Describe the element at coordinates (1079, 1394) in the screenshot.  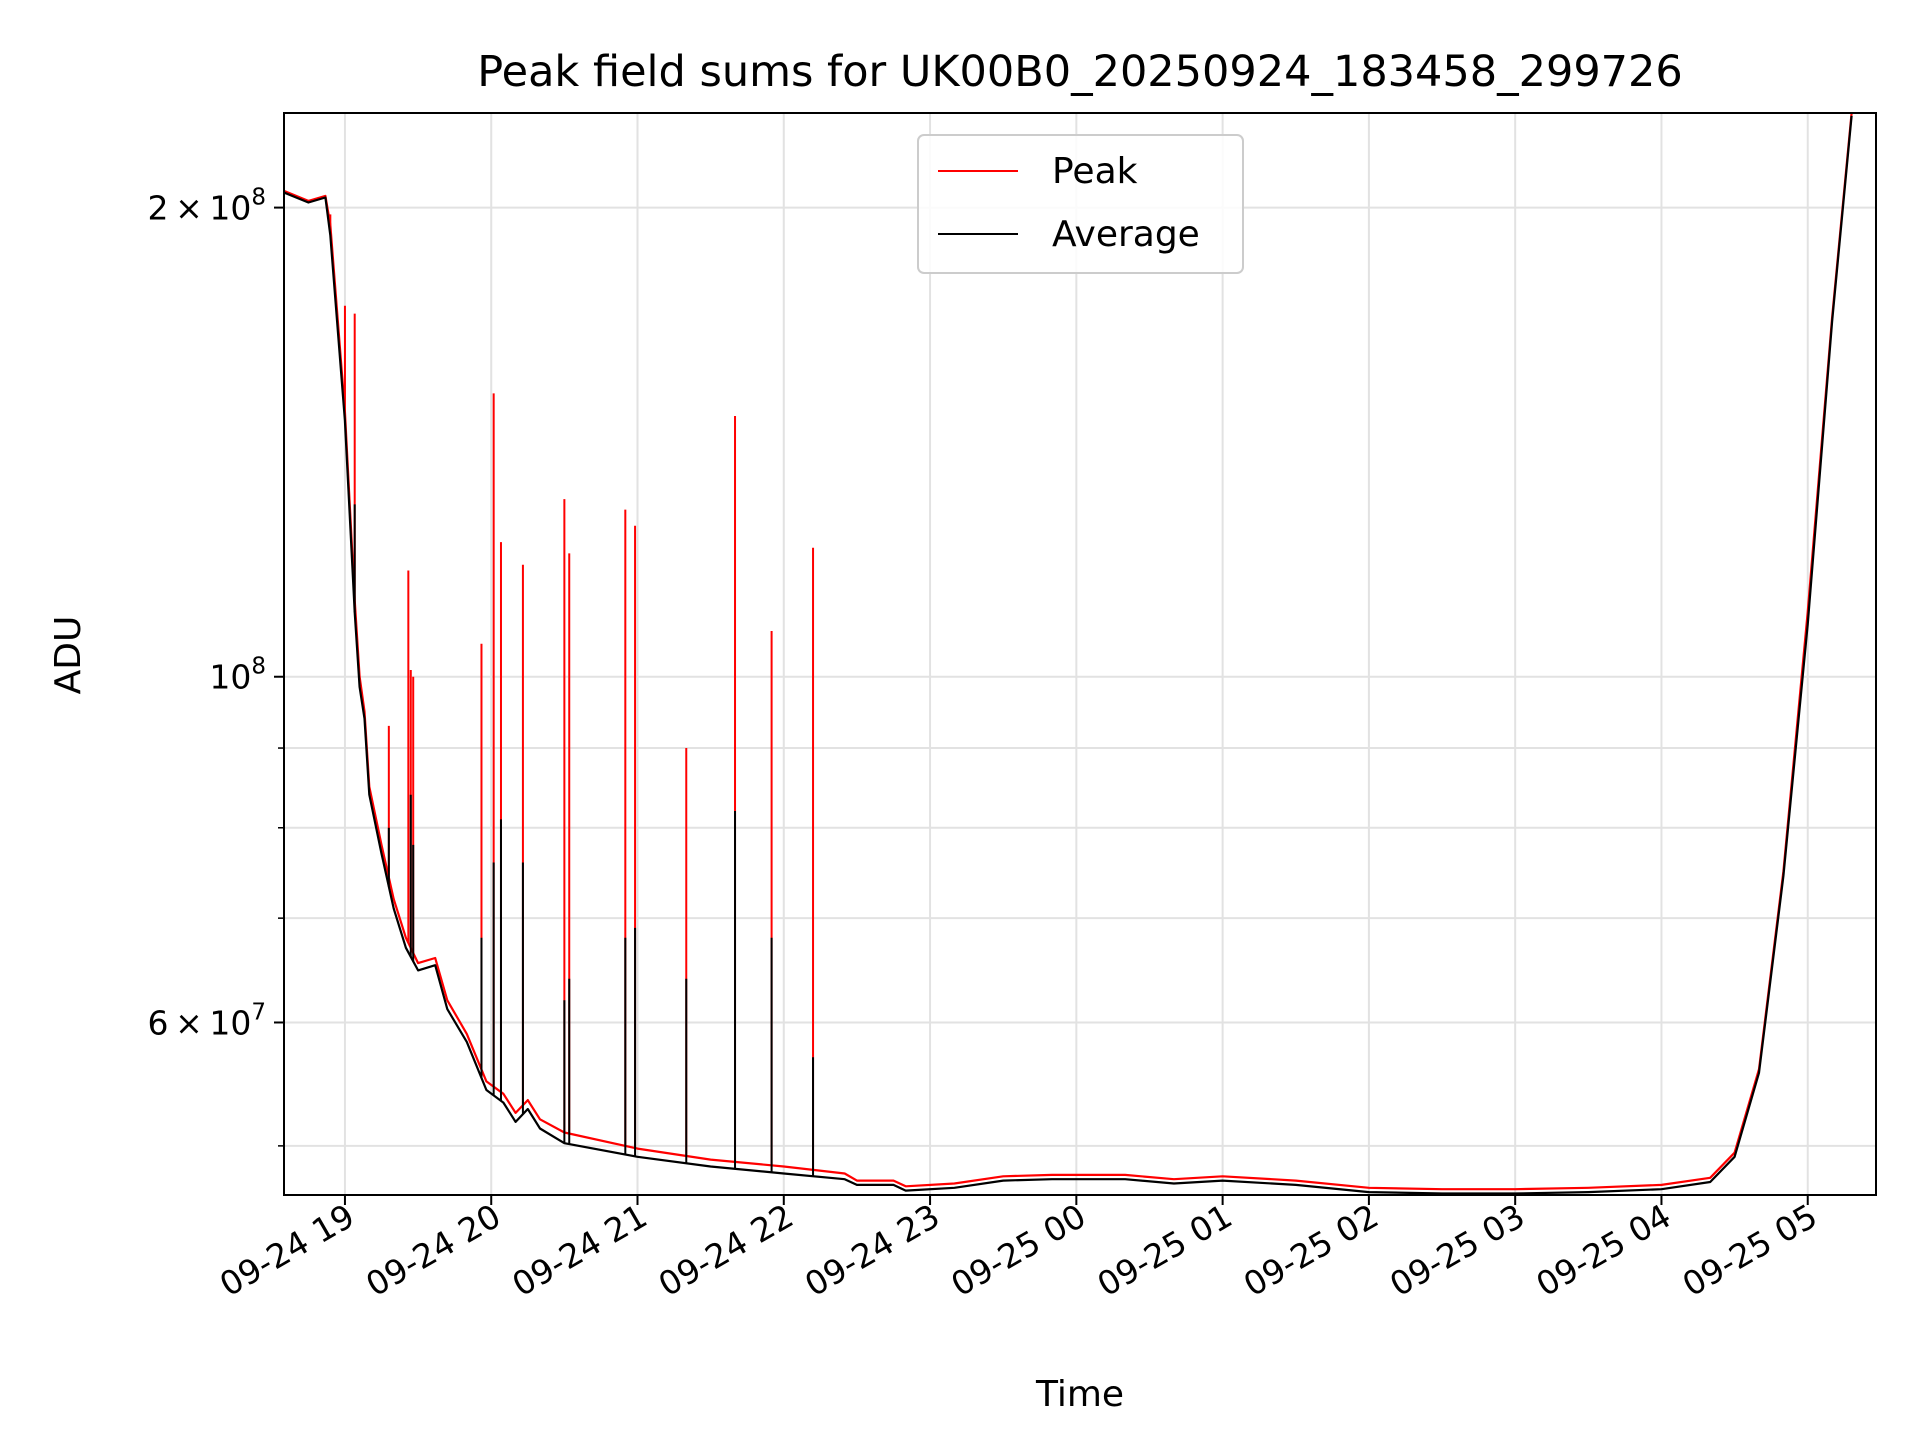
I see `x-axis-label: Time` at that location.